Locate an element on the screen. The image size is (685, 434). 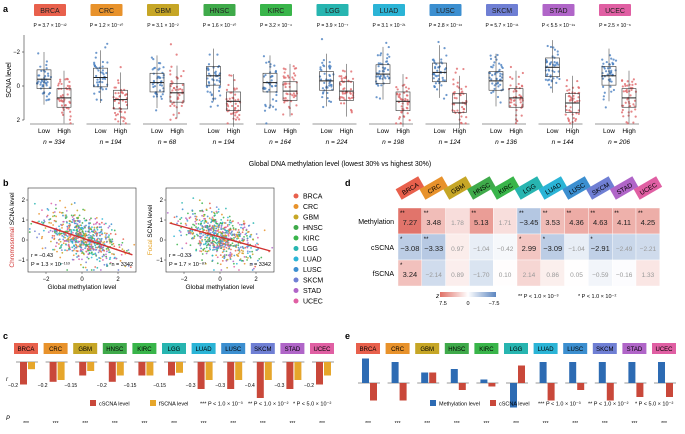
panel-d-col-tag: LUAD is located at coordinates (552, 188).